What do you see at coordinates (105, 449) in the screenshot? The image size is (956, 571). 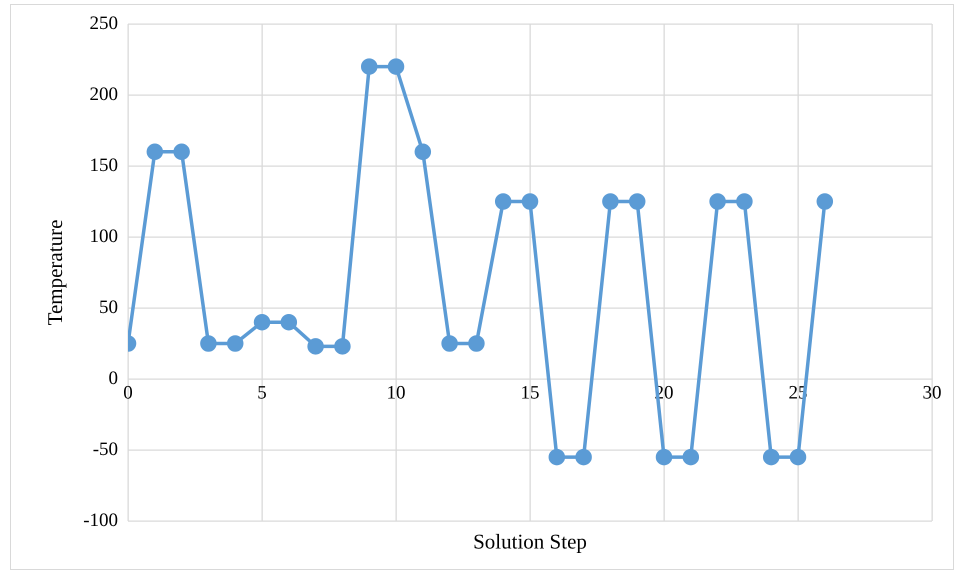 I see `y-tick-label: -50` at bounding box center [105, 449].